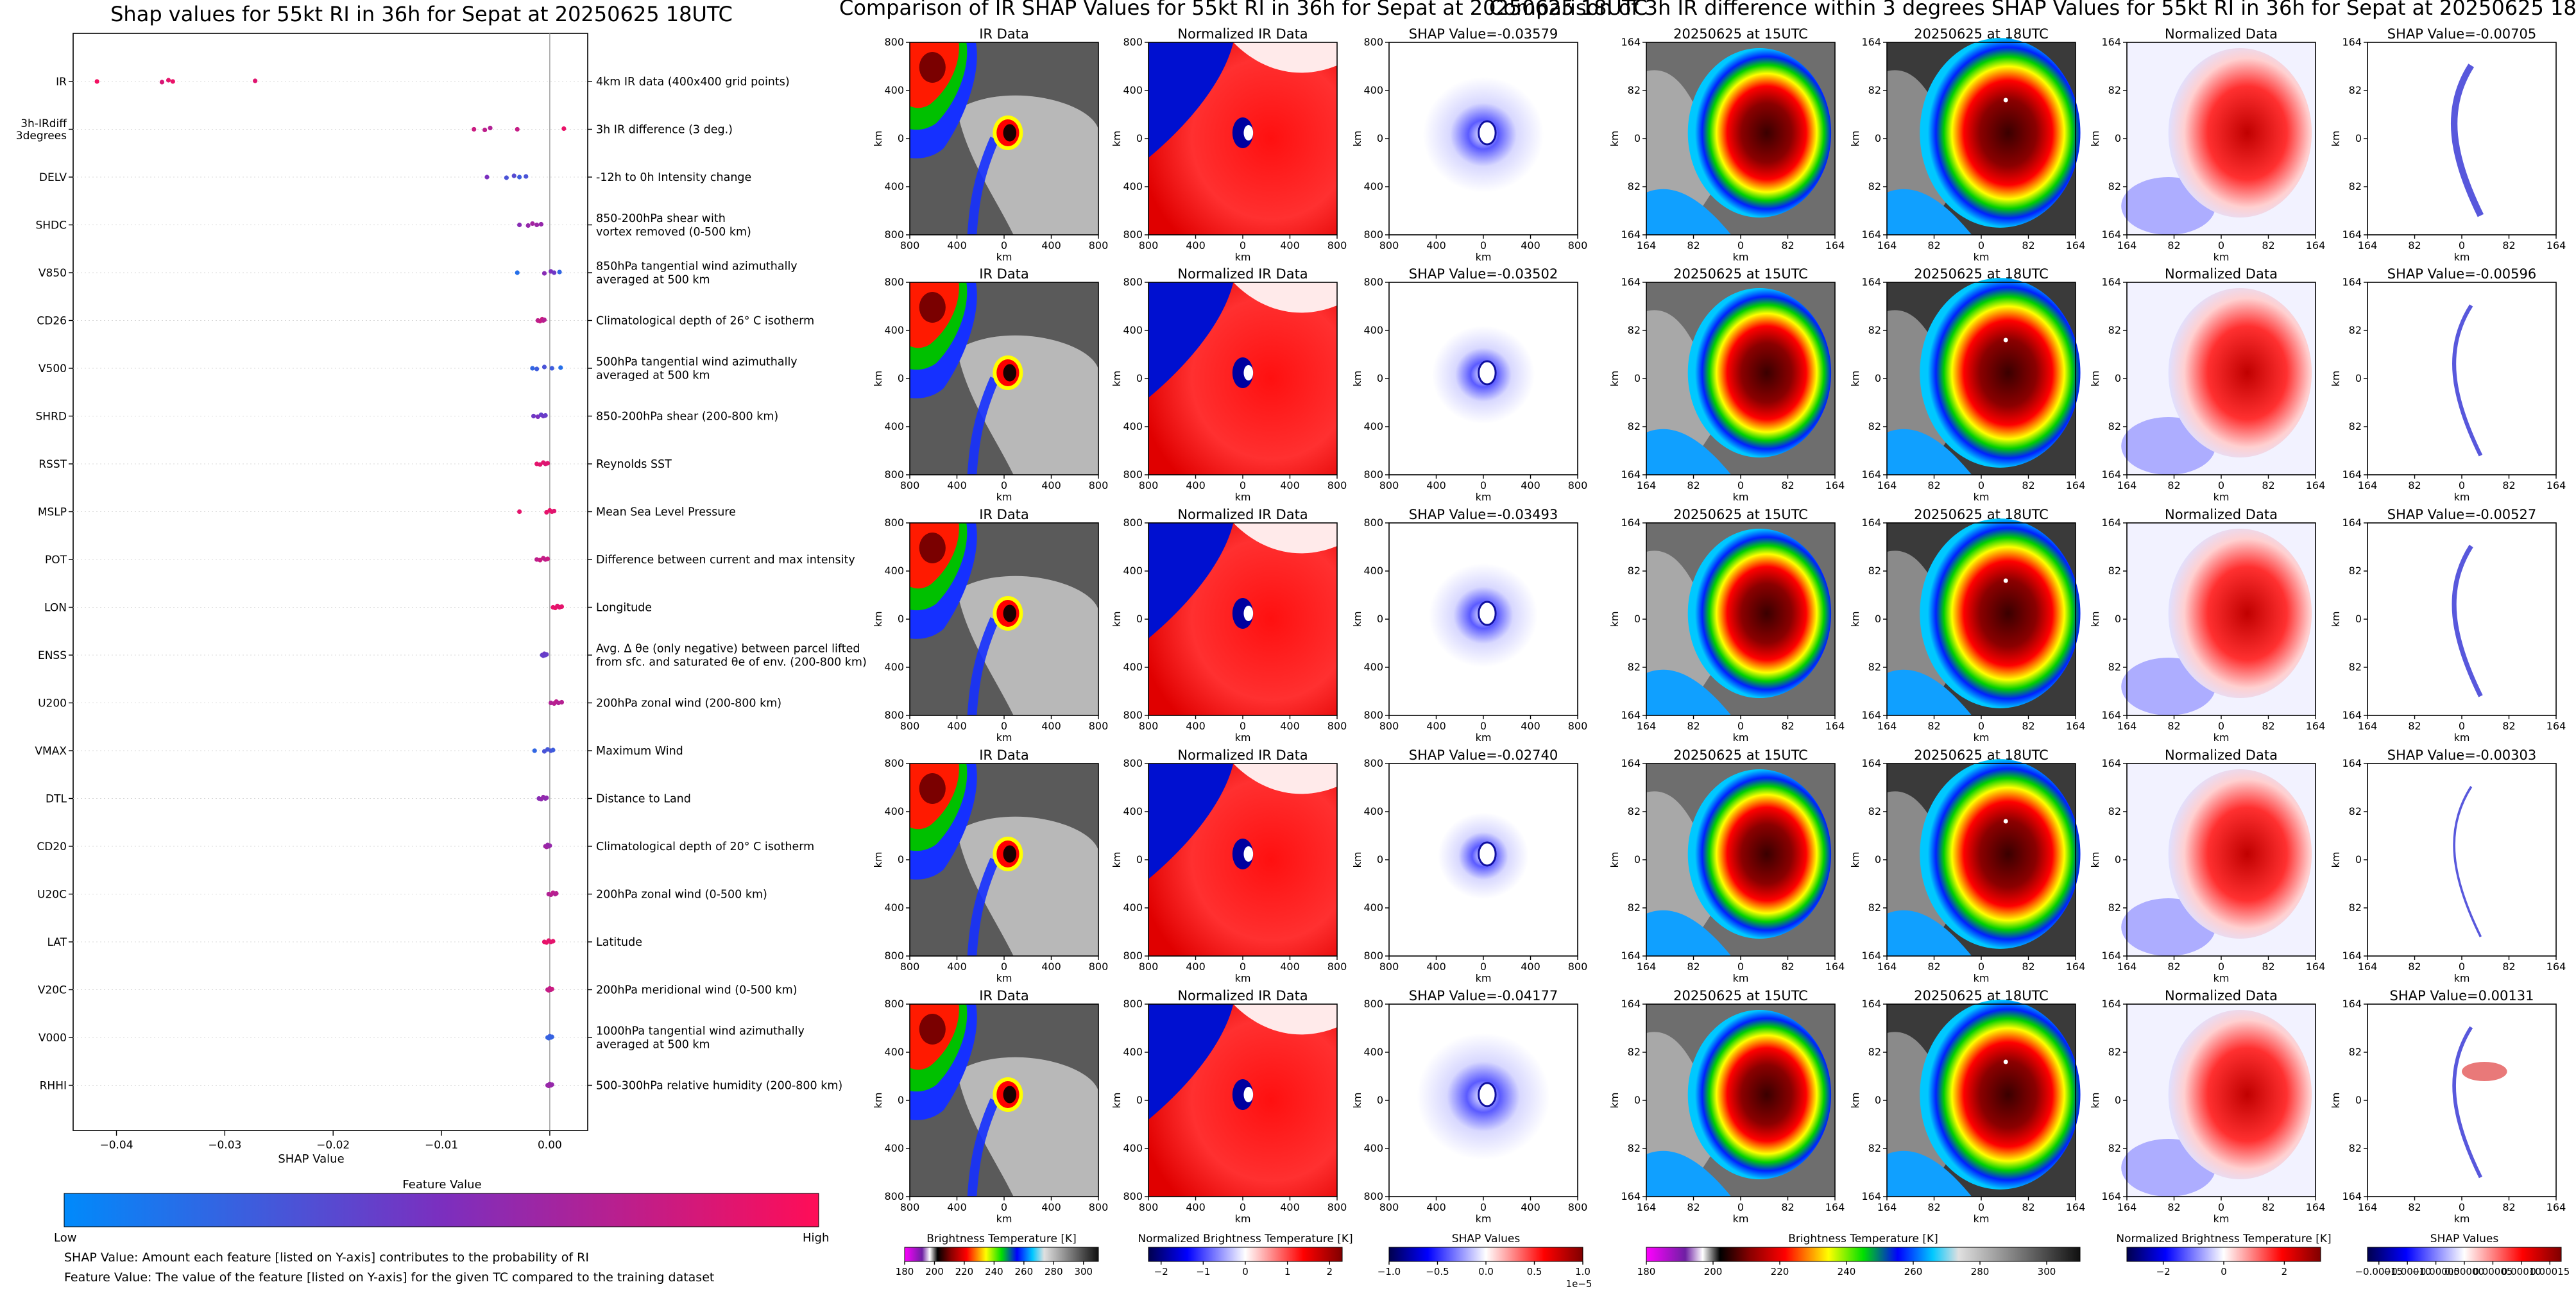 This screenshot has height=1289, width=2576. What do you see at coordinates (1483, 34) in the screenshot?
I see `panel-title: SHAP Value=-0.03579` at bounding box center [1483, 34].